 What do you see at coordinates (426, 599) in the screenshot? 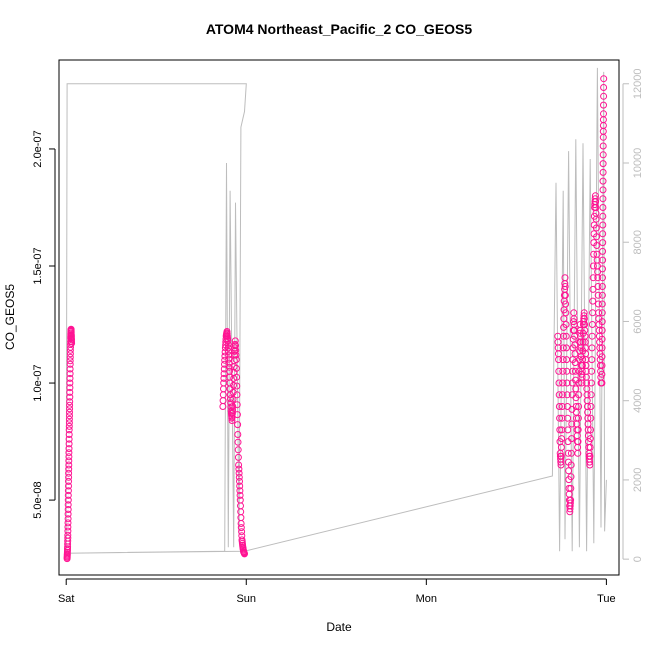
I see `x-tick-label: Mon` at bounding box center [426, 599].